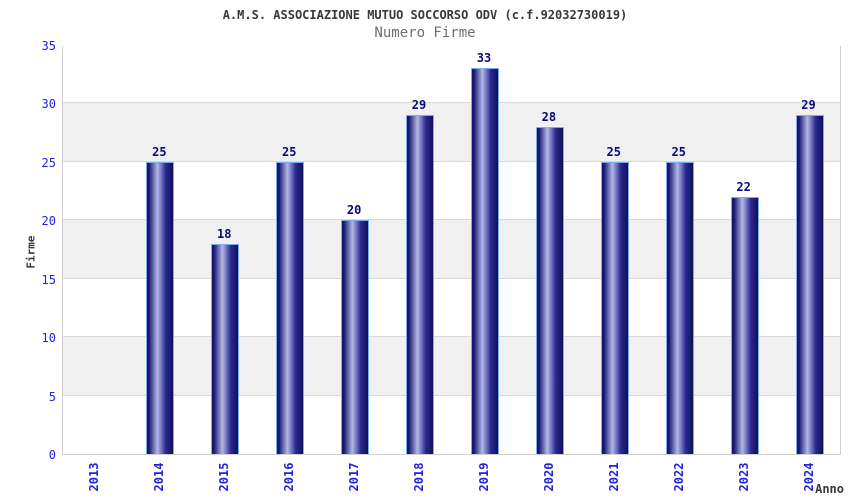 The height and width of the screenshot is (500, 850). What do you see at coordinates (94, 477) in the screenshot?
I see `x-tick-label: 2013` at bounding box center [94, 477].